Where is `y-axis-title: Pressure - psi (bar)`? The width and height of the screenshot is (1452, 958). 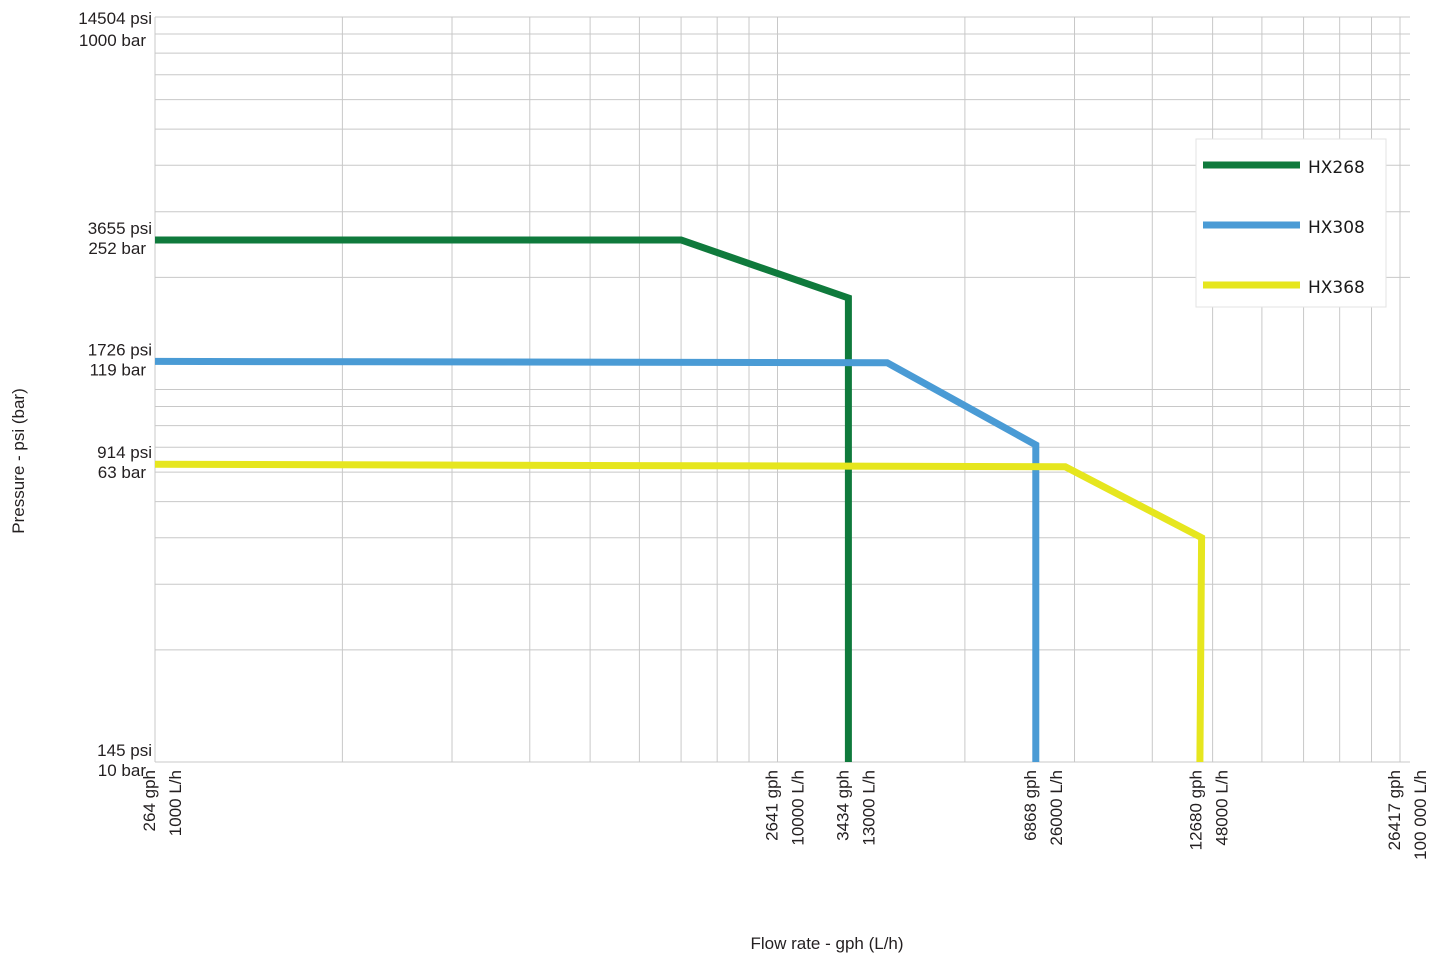 y-axis-title: Pressure - psi (bar) is located at coordinates (18, 460).